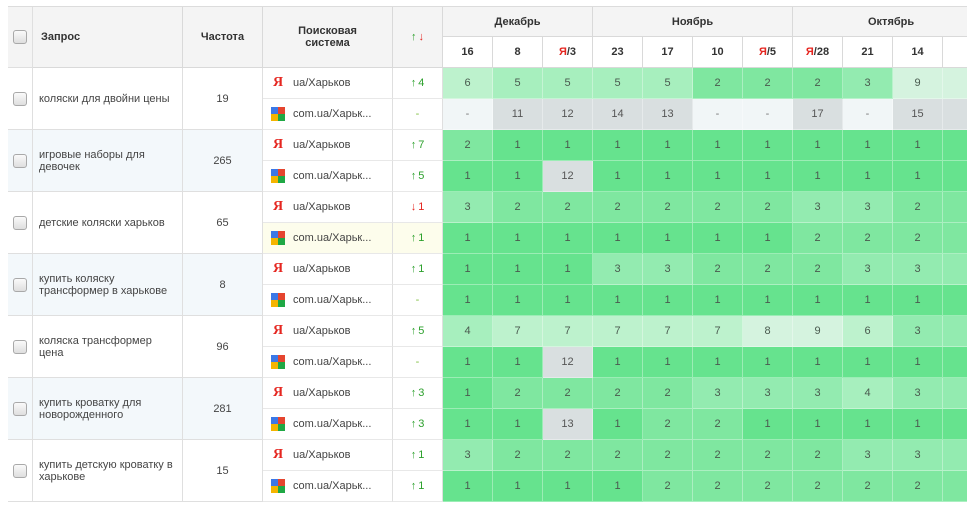 This screenshot has height=508, width=967. I want to click on change-value: -, so click(417, 300).